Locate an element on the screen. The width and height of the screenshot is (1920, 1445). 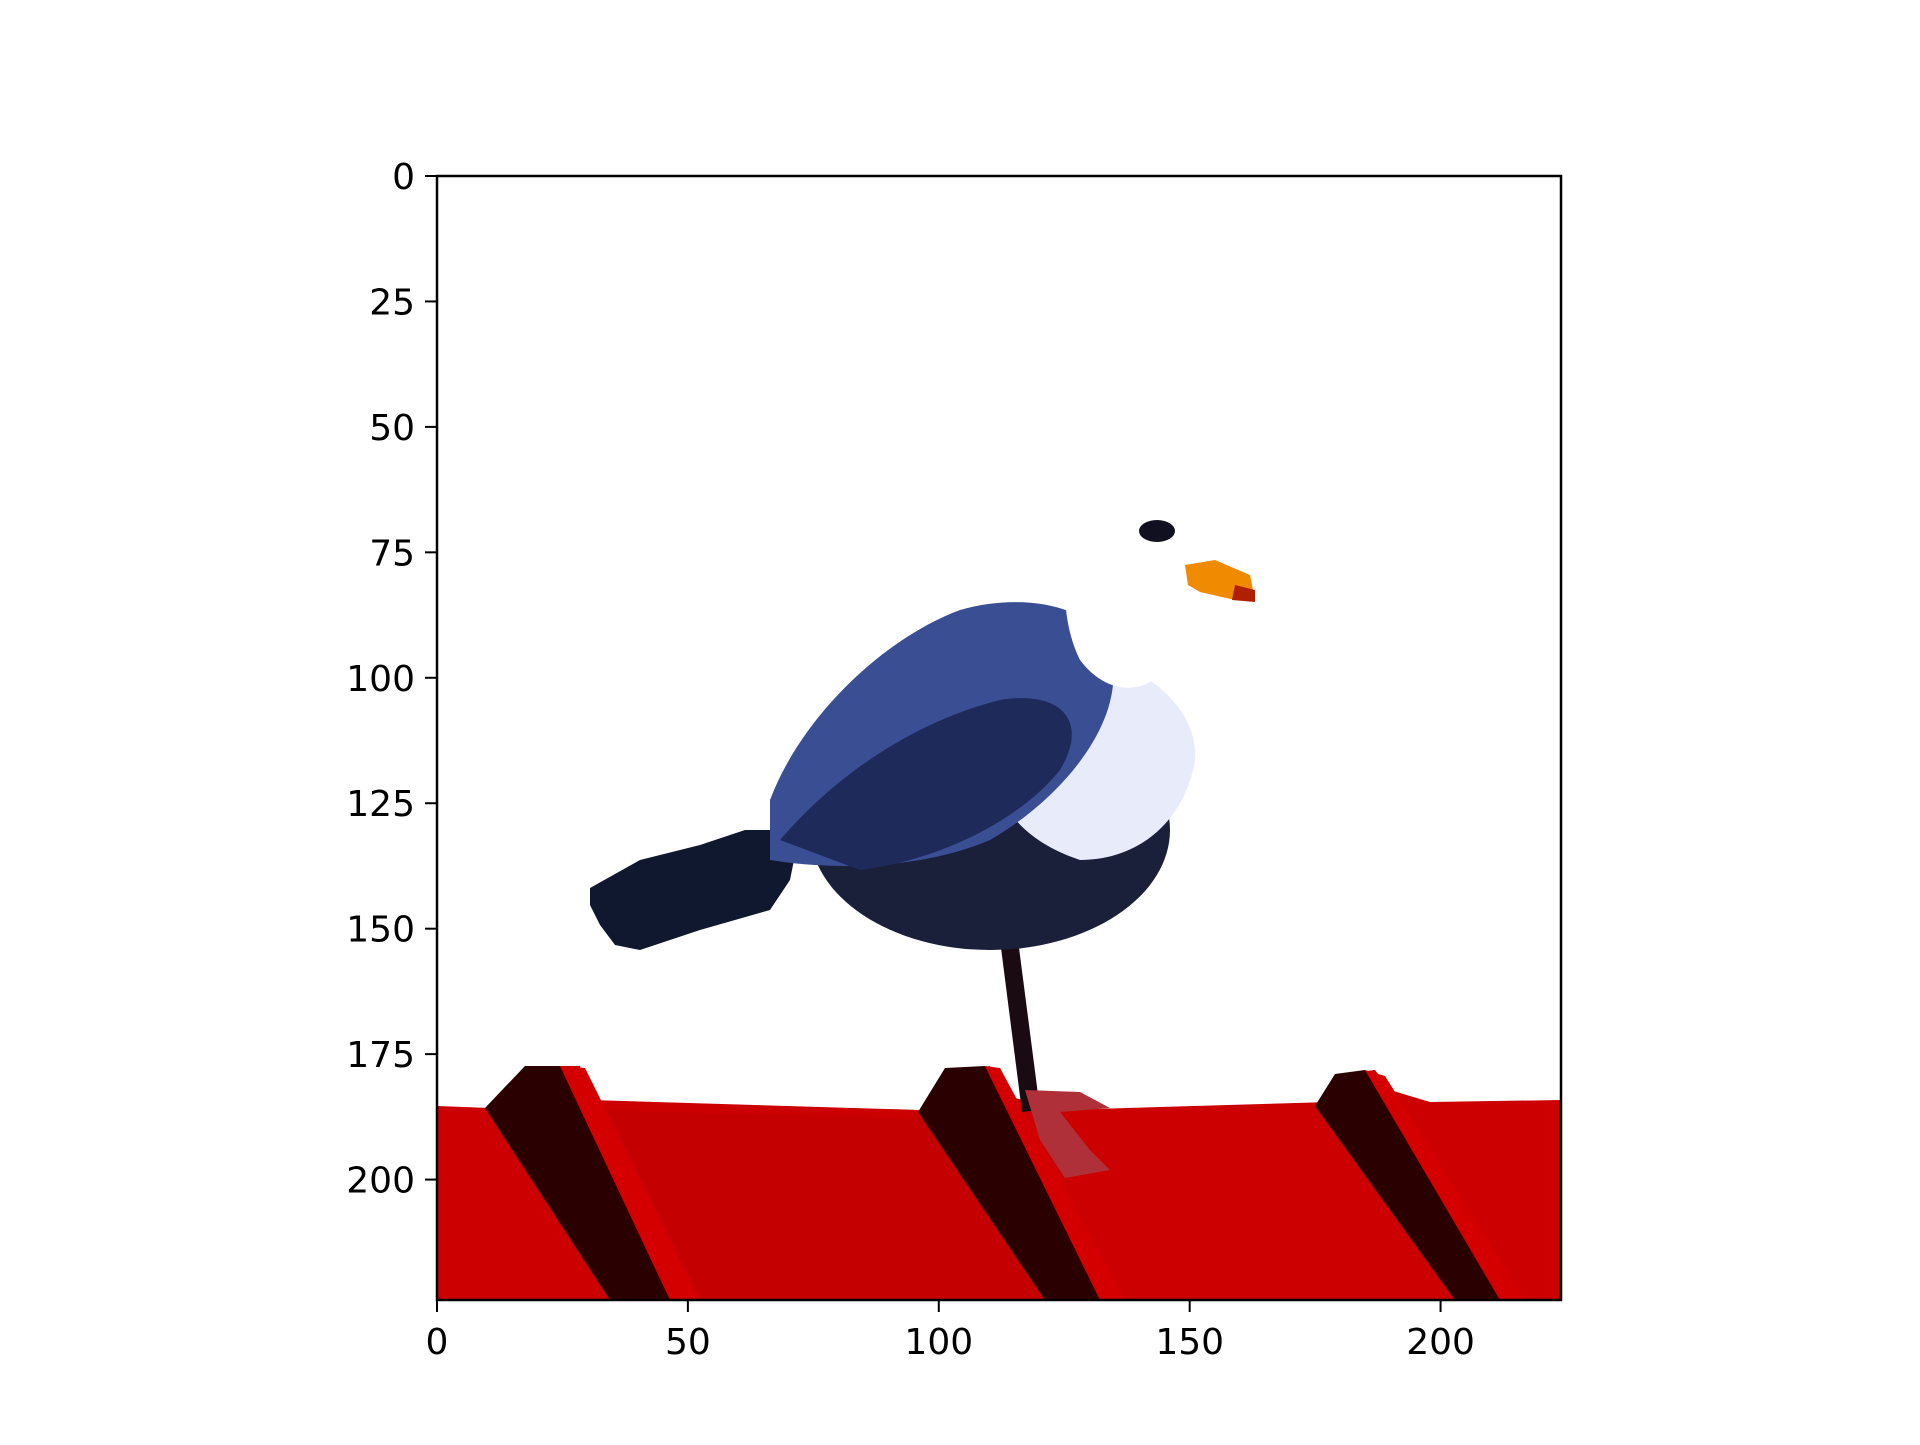
gull-wing-dark is located at coordinates (926, 784).